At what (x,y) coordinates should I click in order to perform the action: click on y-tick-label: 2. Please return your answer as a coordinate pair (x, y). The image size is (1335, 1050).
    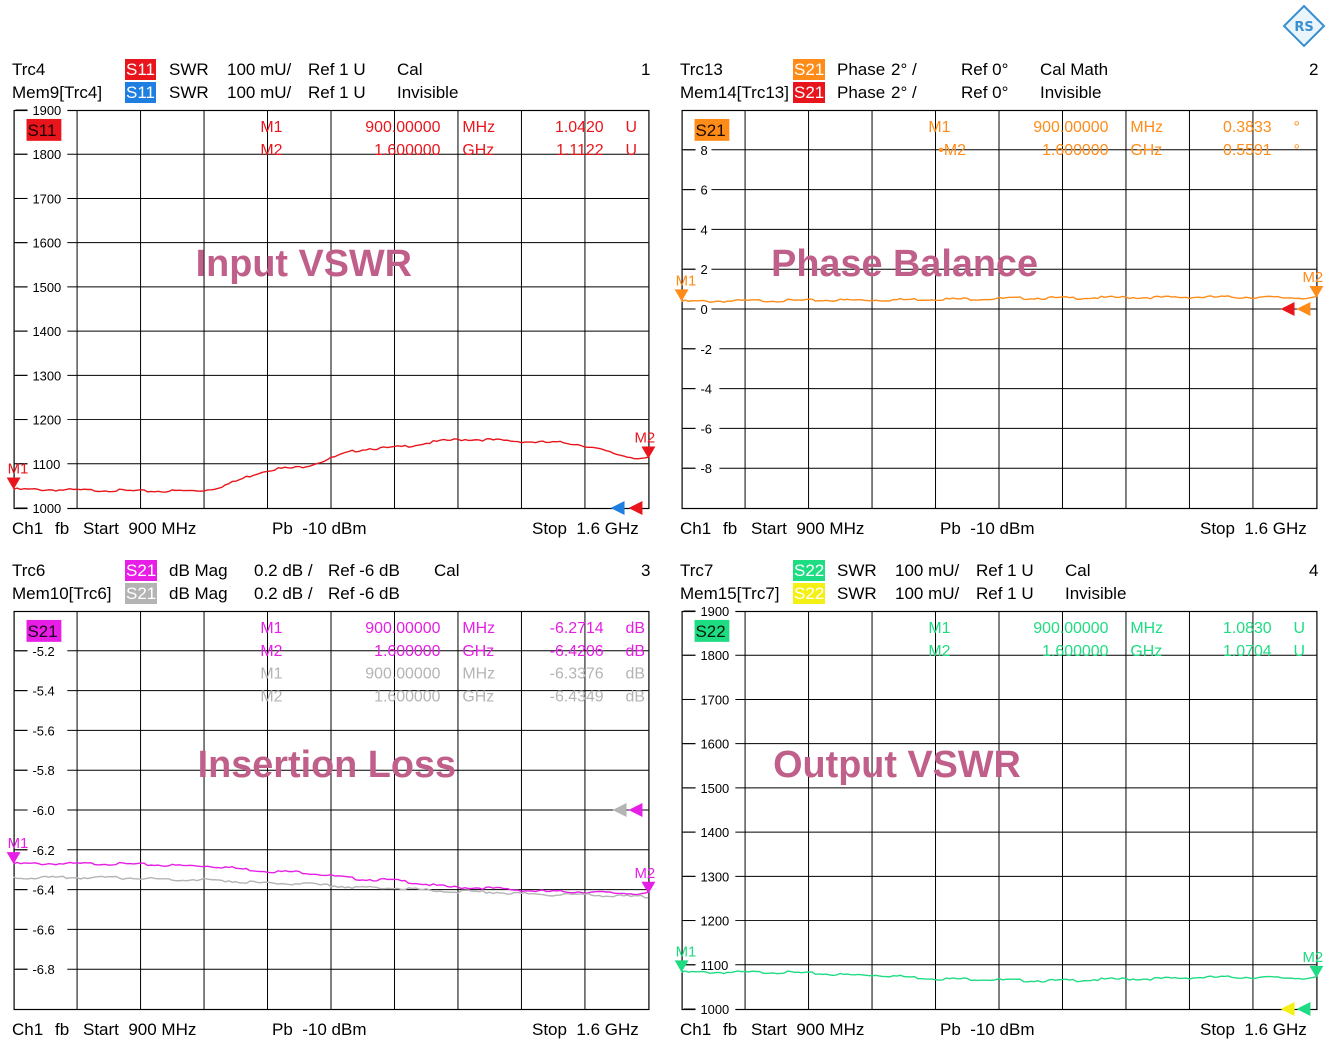
    Looking at the image, I should click on (703, 269).